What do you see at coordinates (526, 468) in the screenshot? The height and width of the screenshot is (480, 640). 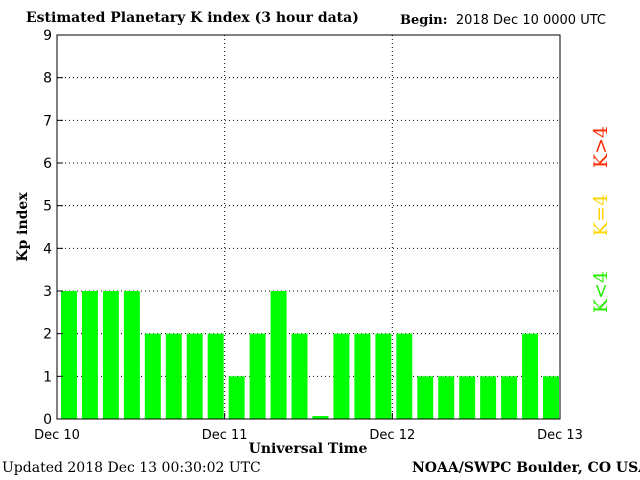 I see `credit-text: NOAA/SWPC Boulder, CO USA` at bounding box center [526, 468].